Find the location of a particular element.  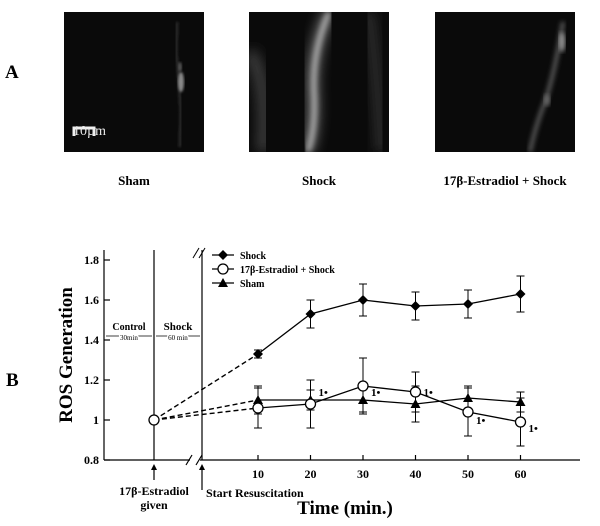

scale-bar is located at coordinates (84, 131).